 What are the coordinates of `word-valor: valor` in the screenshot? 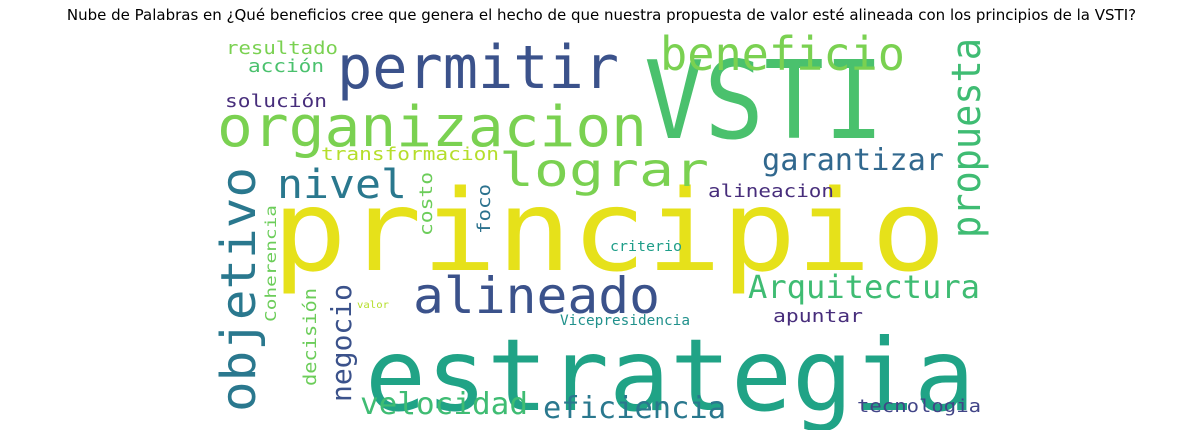 It's located at (373, 305).